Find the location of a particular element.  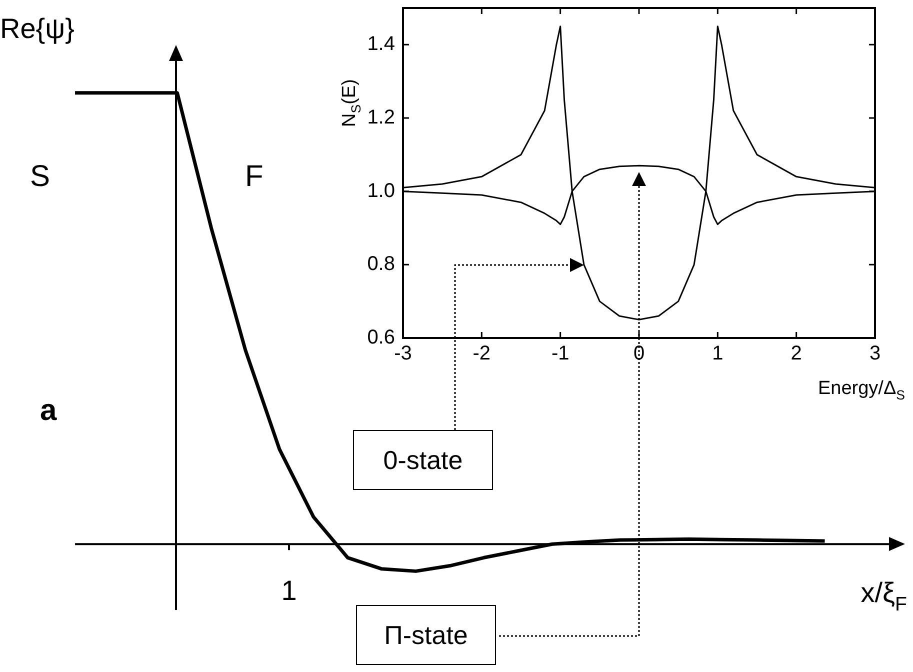

x-tick-label: -3 is located at coordinates (403, 353).